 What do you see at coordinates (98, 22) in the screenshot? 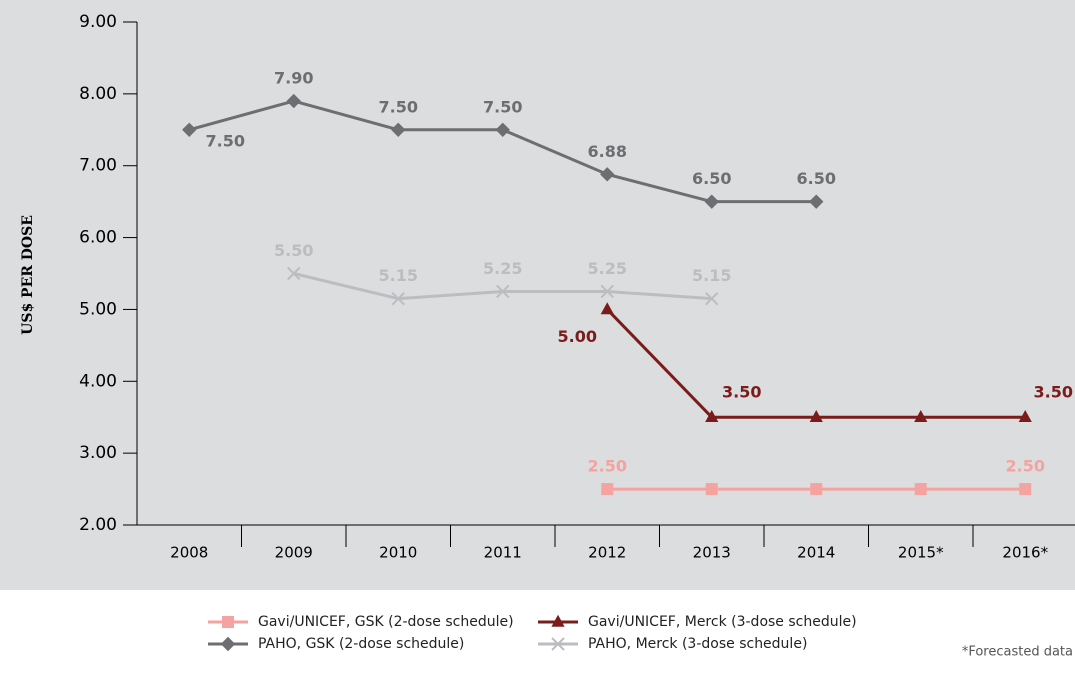
I see `y-tick-label: 9.00` at bounding box center [98, 22].